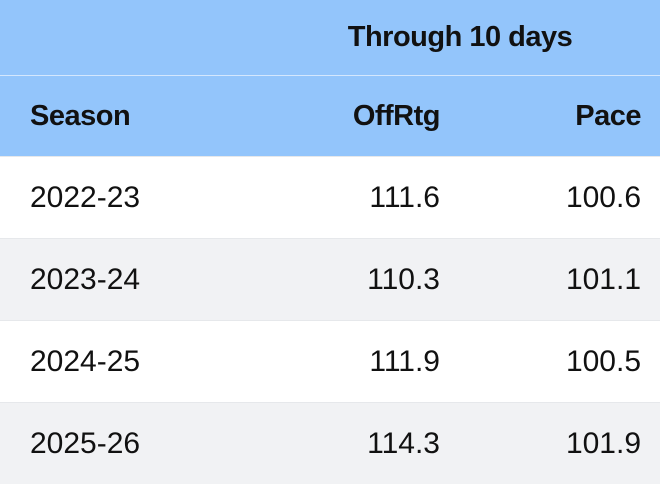 Image resolution: width=660 pixels, height=484 pixels. What do you see at coordinates (130, 362) in the screenshot?
I see `season-cell: 2024-25` at bounding box center [130, 362].